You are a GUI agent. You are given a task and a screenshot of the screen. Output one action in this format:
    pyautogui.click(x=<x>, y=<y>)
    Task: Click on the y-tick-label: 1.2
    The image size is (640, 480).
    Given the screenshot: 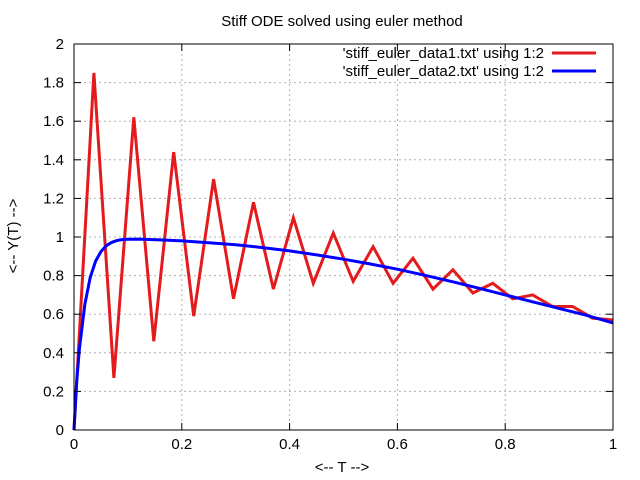 What is the action you would take?
    pyautogui.click(x=53, y=198)
    